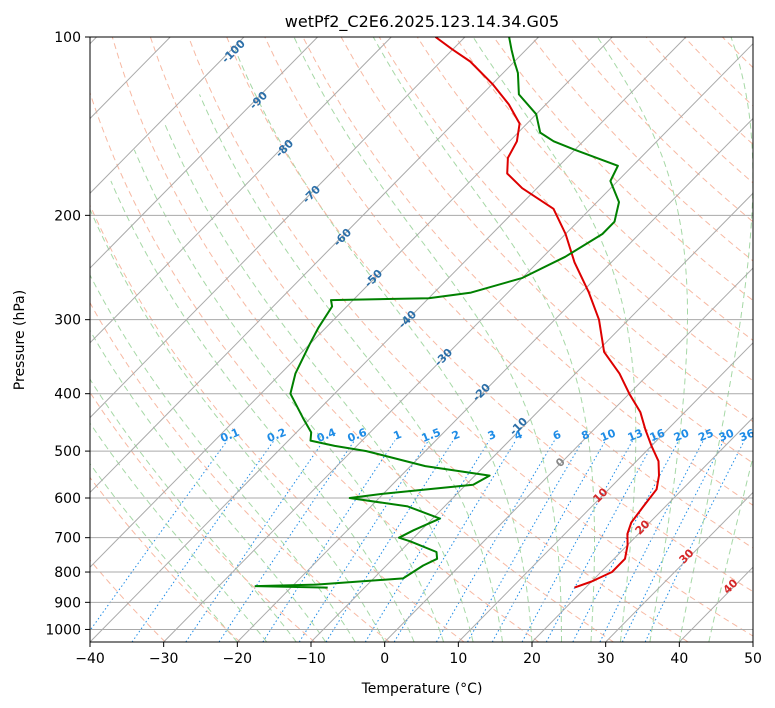  Describe the element at coordinates (229, 435) in the screenshot. I see `mixing-ratio-label: 0.1` at that location.